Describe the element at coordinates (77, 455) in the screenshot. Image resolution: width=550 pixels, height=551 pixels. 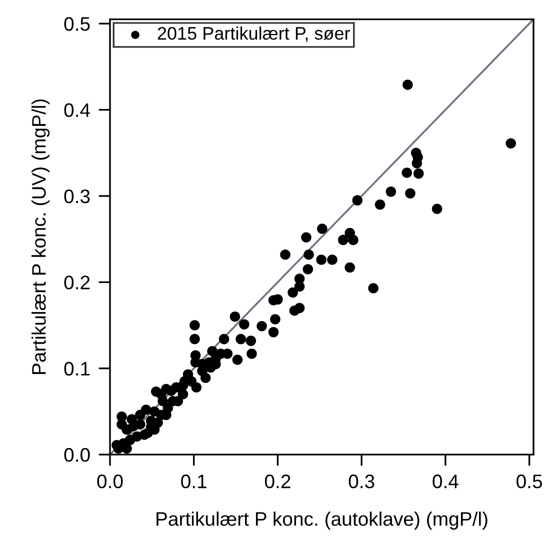
I see `y-tick-label: 0.0` at that location.